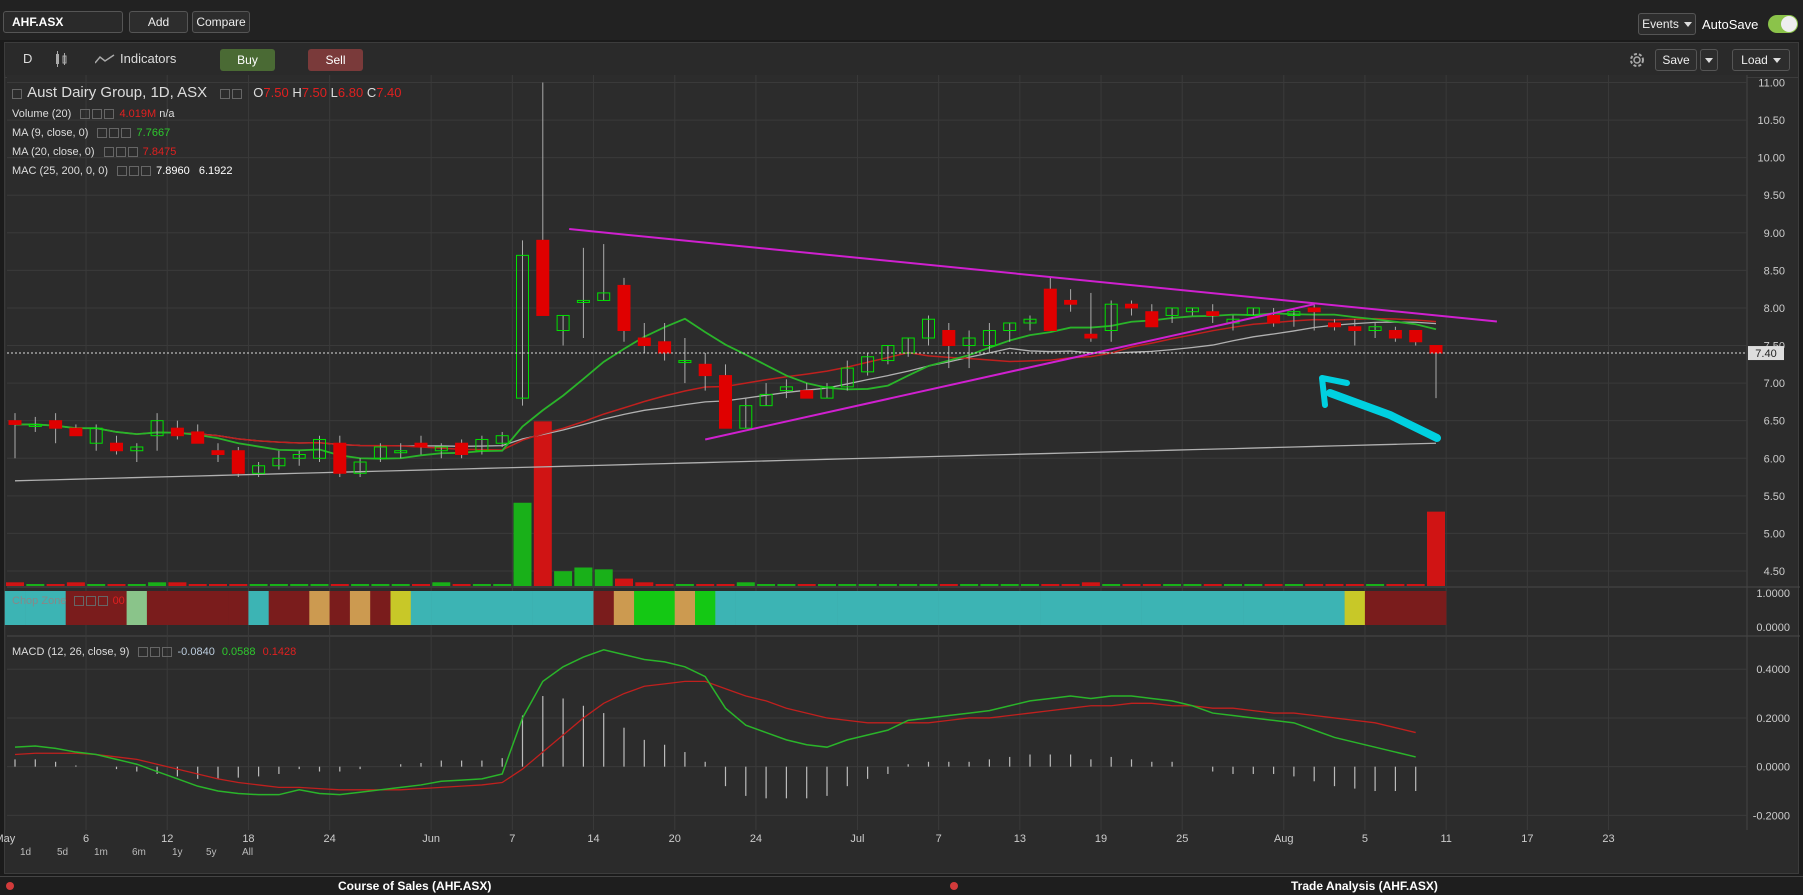  Describe the element at coordinates (1771, 121) in the screenshot. I see `y-tick-label: 10.50` at that location.